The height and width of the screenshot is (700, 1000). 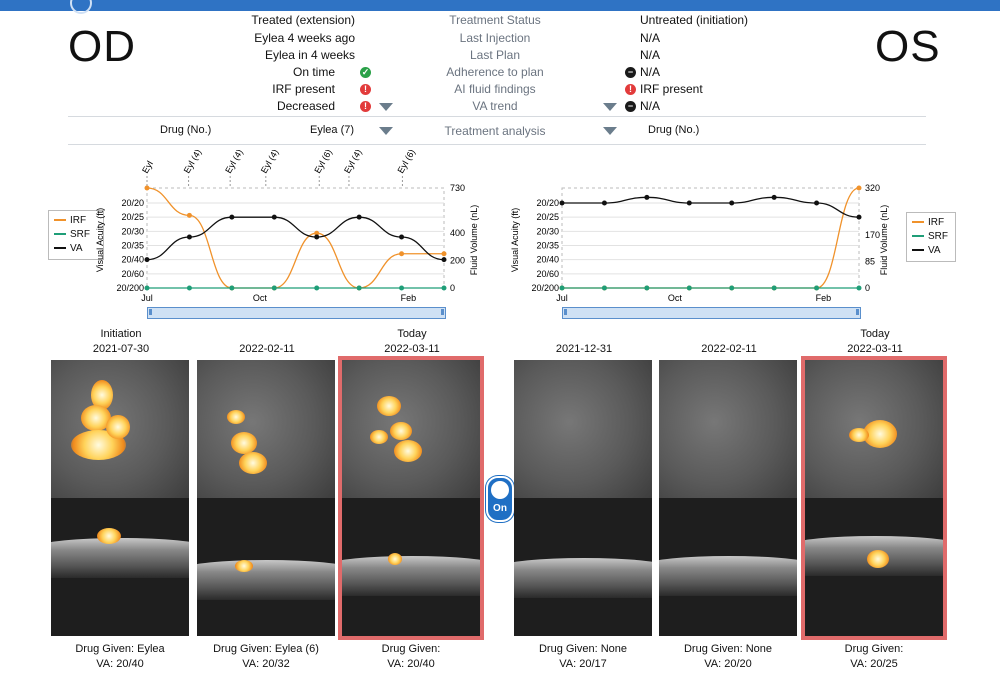 I want to click on top-bar, so click(x=500, y=7).